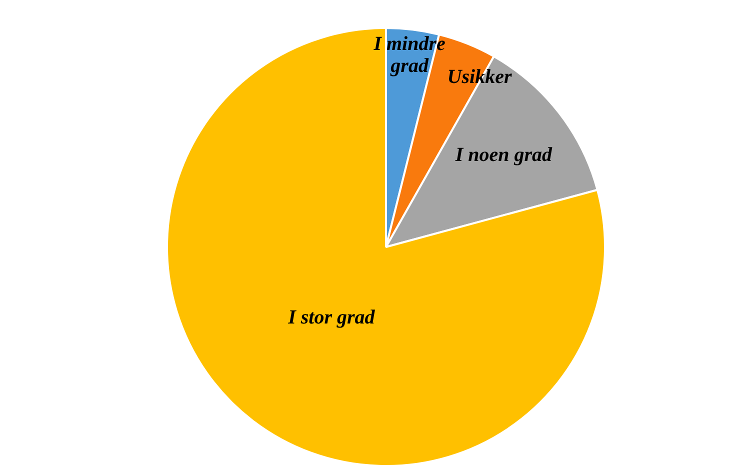 The image size is (749, 475). I want to click on slice-label: I stor grad, so click(331, 317).